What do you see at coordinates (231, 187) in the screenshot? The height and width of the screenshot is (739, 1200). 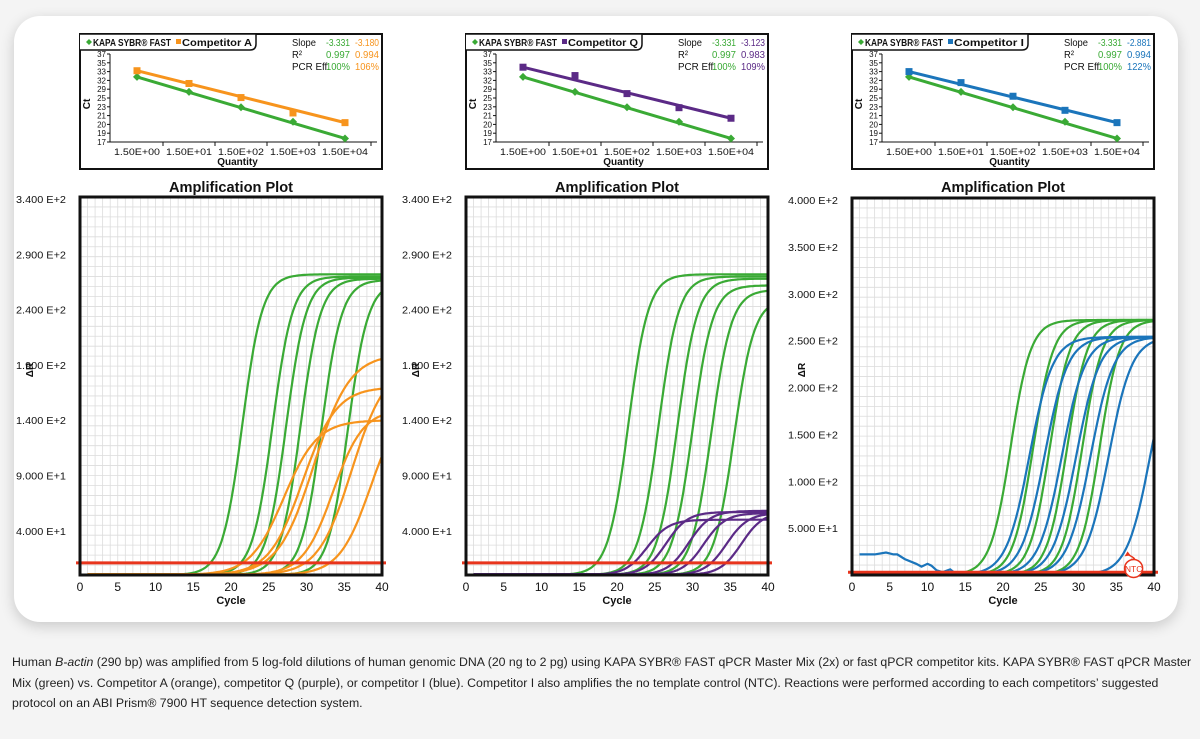 I see `chart-title: Amplification Plot` at bounding box center [231, 187].